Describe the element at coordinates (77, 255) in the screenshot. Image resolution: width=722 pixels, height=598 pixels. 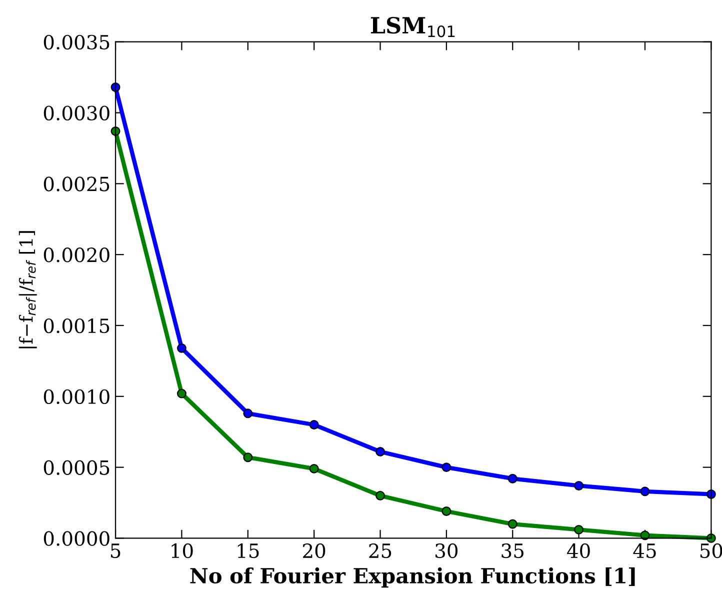
I see `y-tick-label: 0.0020` at that location.